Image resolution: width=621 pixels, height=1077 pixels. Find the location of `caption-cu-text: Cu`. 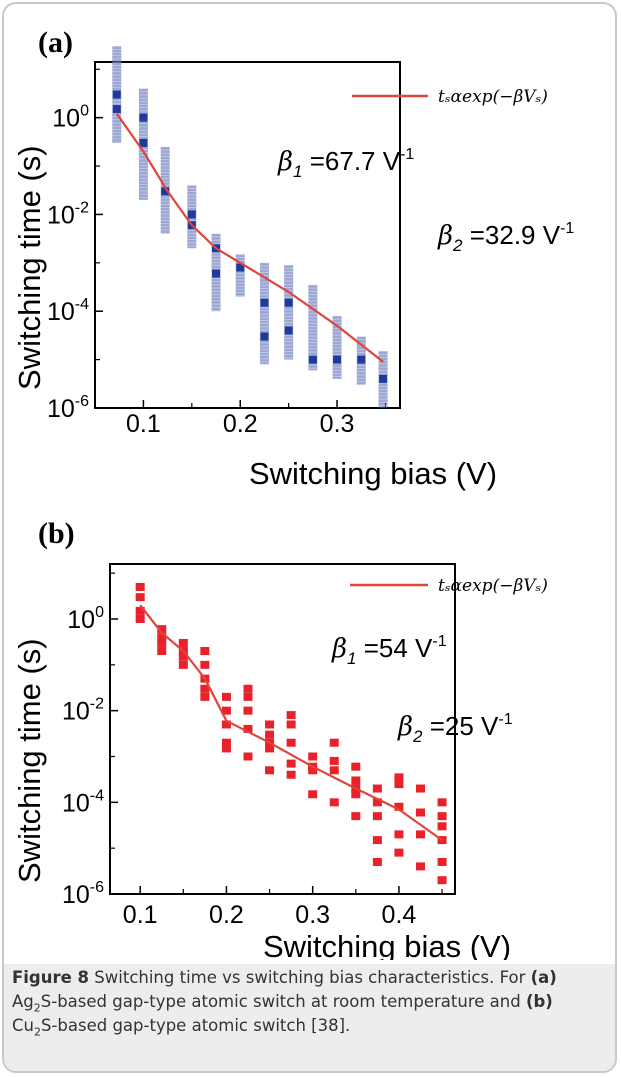

caption-cu-text: Cu is located at coordinates (23, 1025).